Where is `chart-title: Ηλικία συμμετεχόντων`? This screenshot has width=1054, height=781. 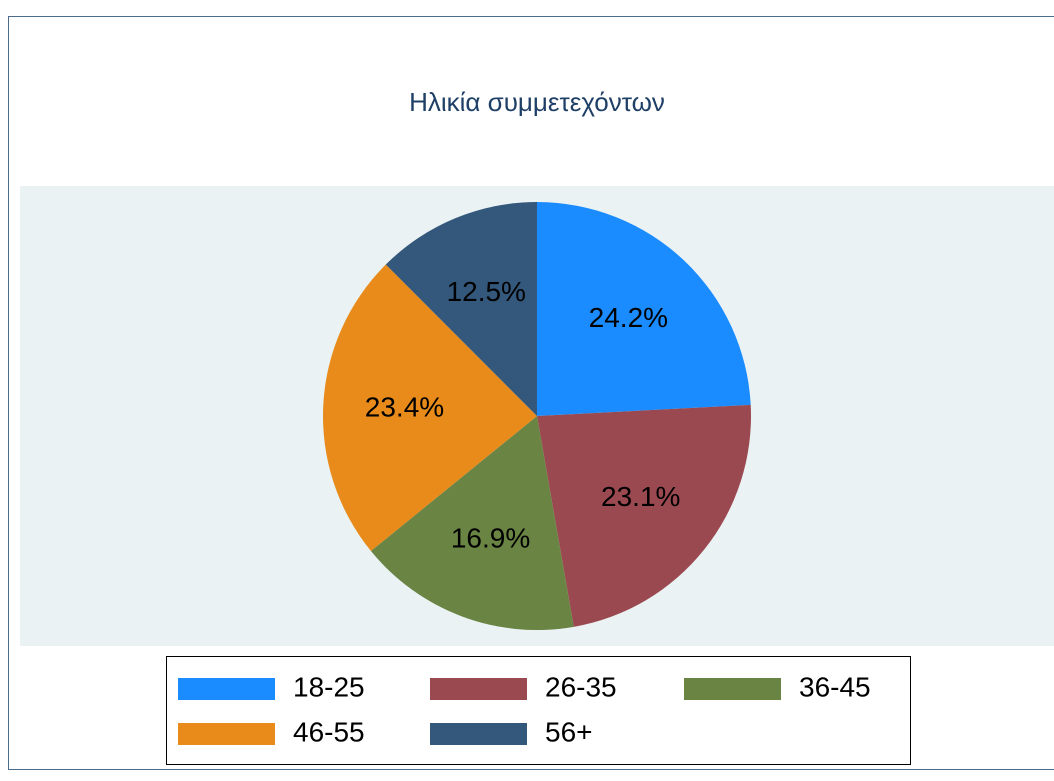
chart-title: Ηλικία συμμετεχόντων is located at coordinates (537, 102).